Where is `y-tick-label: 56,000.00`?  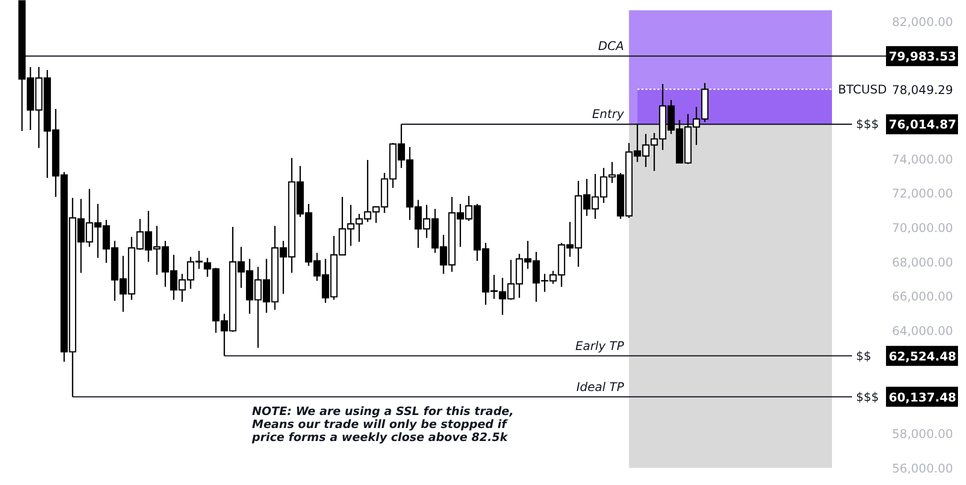
y-tick-label: 56,000.00 is located at coordinates (923, 468).